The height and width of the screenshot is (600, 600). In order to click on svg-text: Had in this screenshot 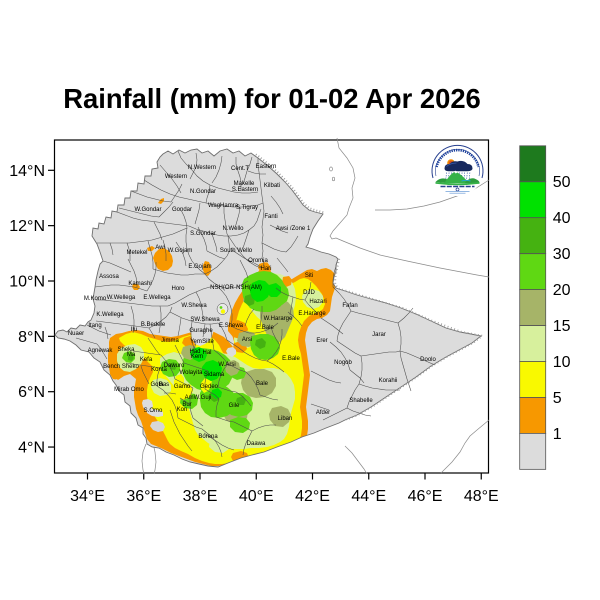, I will do `click(194, 352)`.